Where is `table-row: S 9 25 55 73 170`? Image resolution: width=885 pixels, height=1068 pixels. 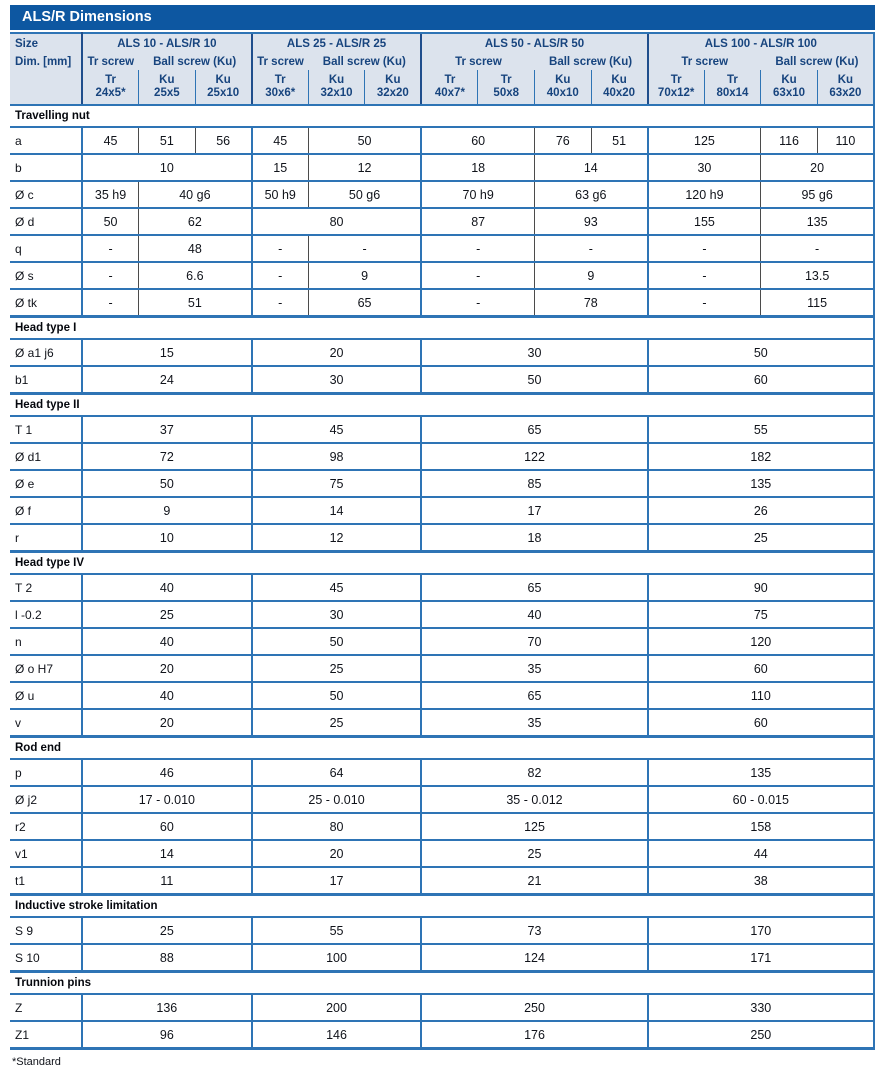 table-row: S 9 25 55 73 170 is located at coordinates (442, 931).